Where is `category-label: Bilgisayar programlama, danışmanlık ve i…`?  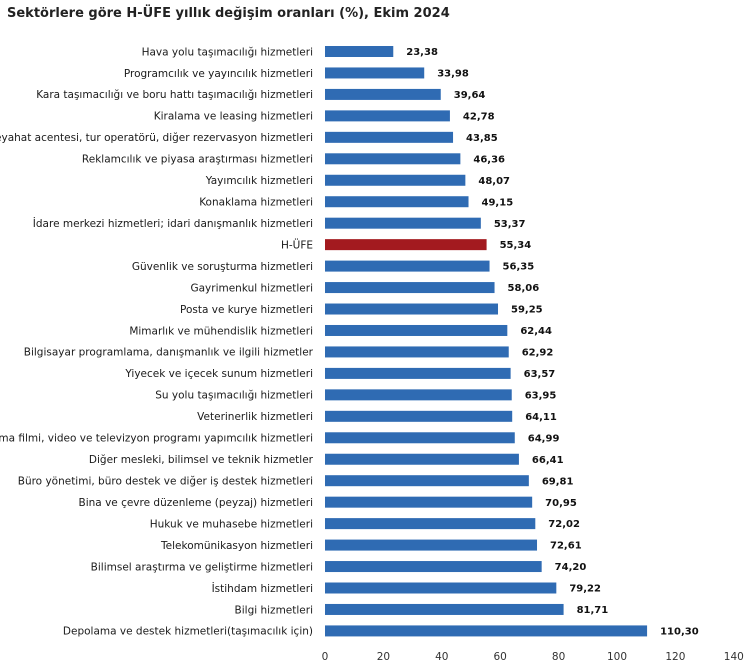 category-label: Bilgisayar programlama, danışmanlık ve i… is located at coordinates (169, 353).